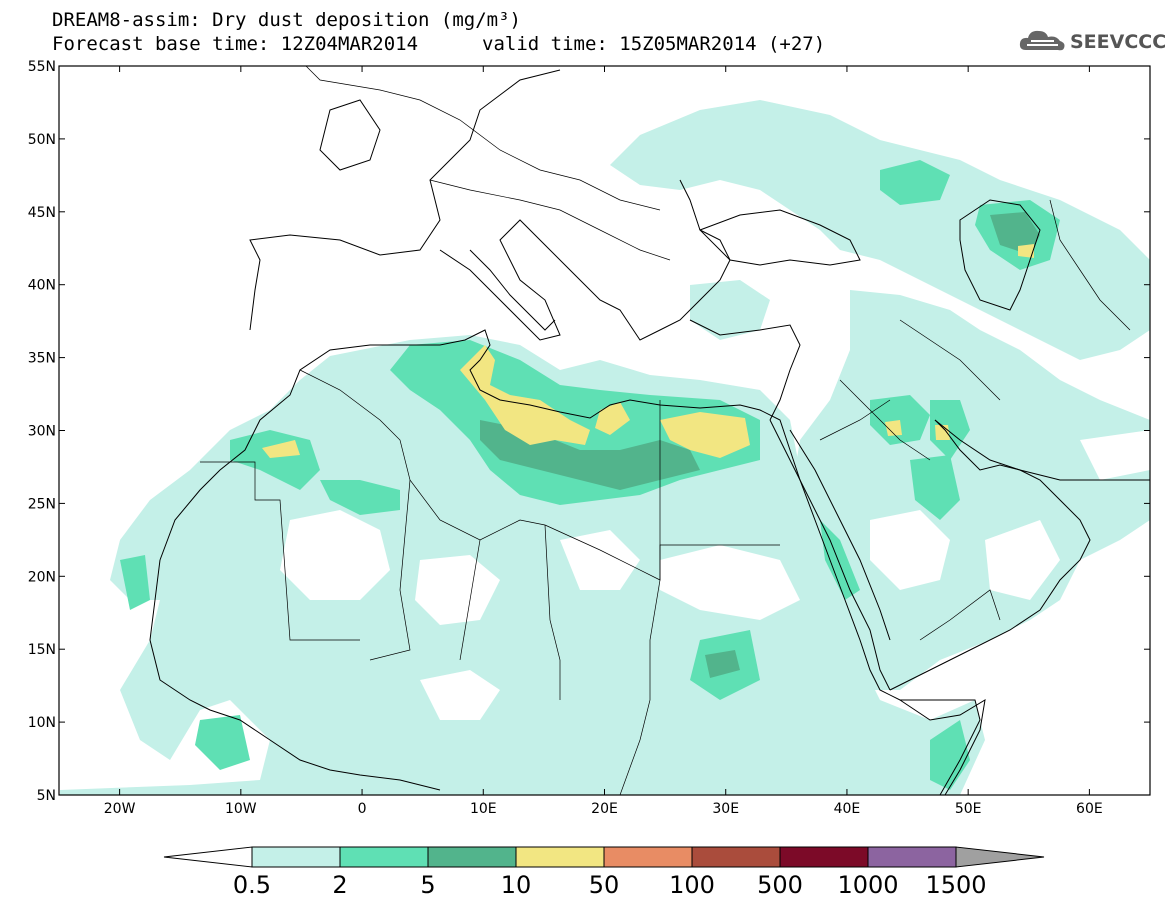 The height and width of the screenshot is (907, 1165). Describe the element at coordinates (46, 796) in the screenshot. I see `lat-tick-label: 5N` at that location.